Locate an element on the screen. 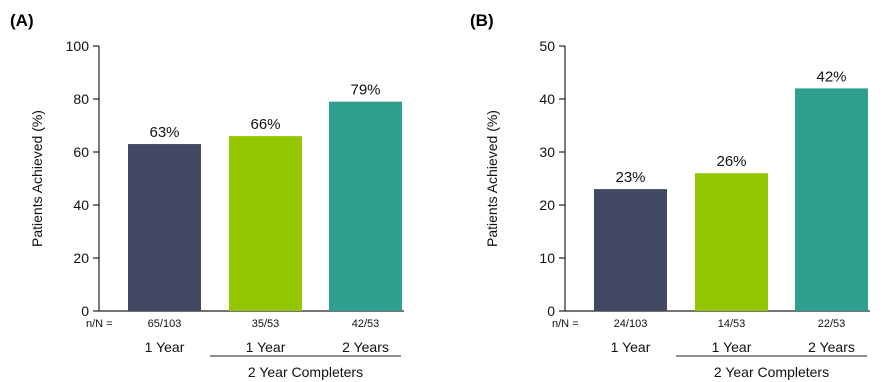 This screenshot has width=884, height=382. bar-value-label: 26% is located at coordinates (731, 161).